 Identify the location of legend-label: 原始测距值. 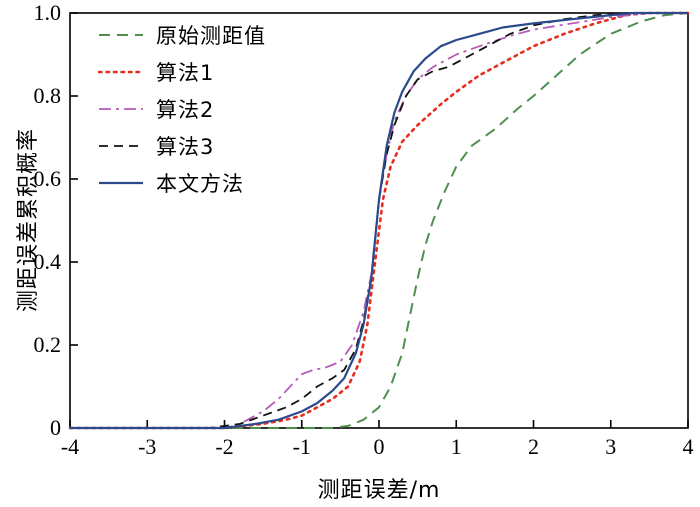
(211, 36).